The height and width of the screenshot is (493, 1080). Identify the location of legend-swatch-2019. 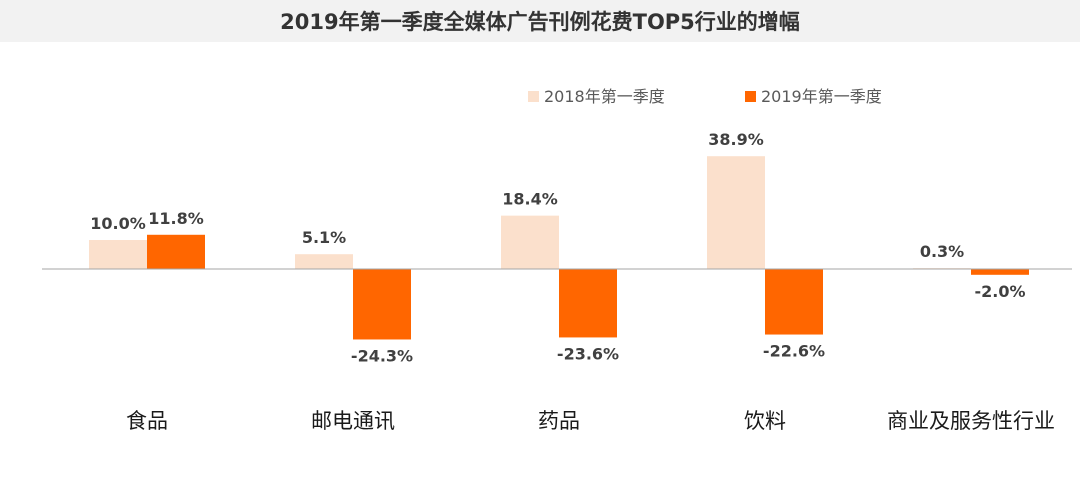
(750, 96).